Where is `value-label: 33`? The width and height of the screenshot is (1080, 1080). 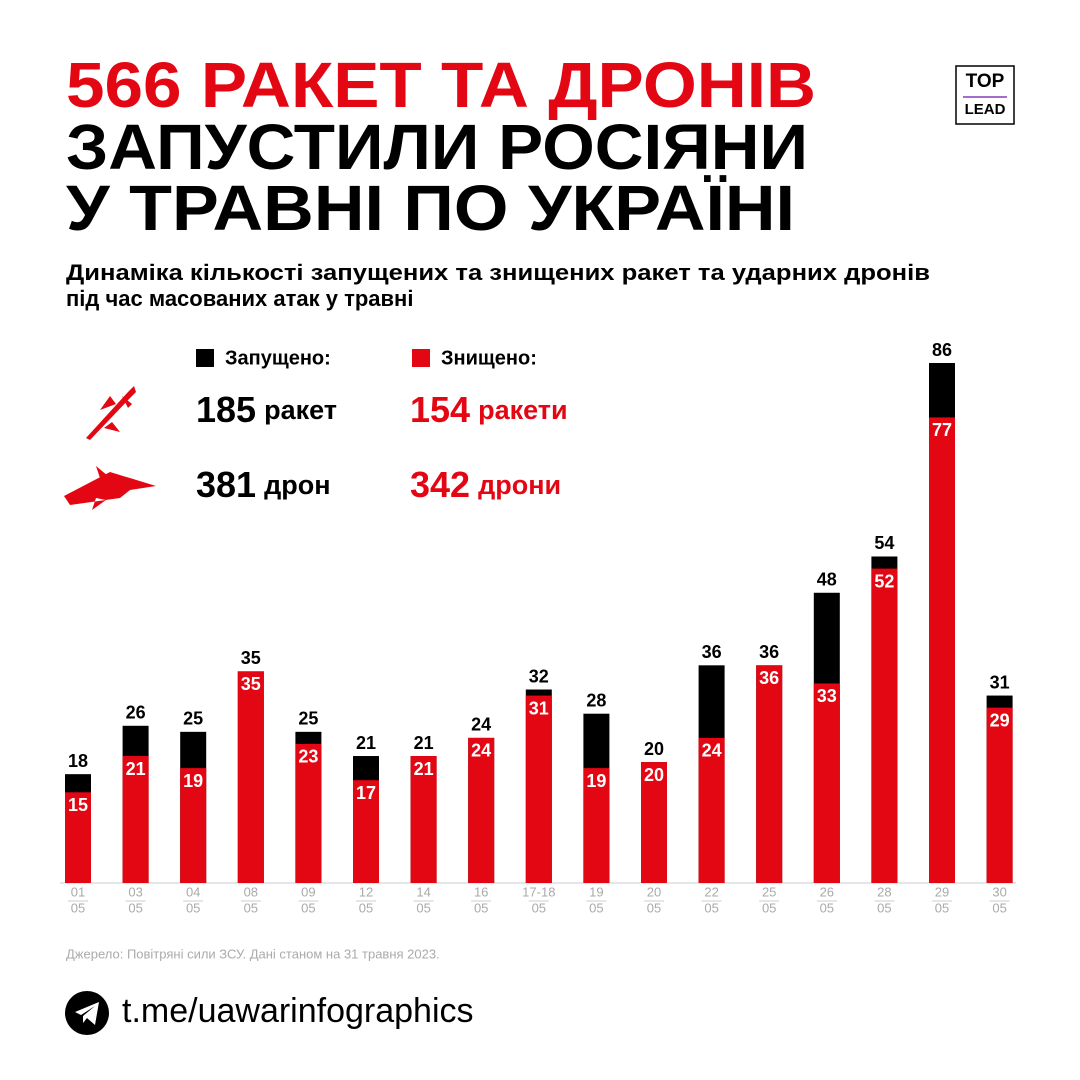
value-label: 33 is located at coordinates (827, 696).